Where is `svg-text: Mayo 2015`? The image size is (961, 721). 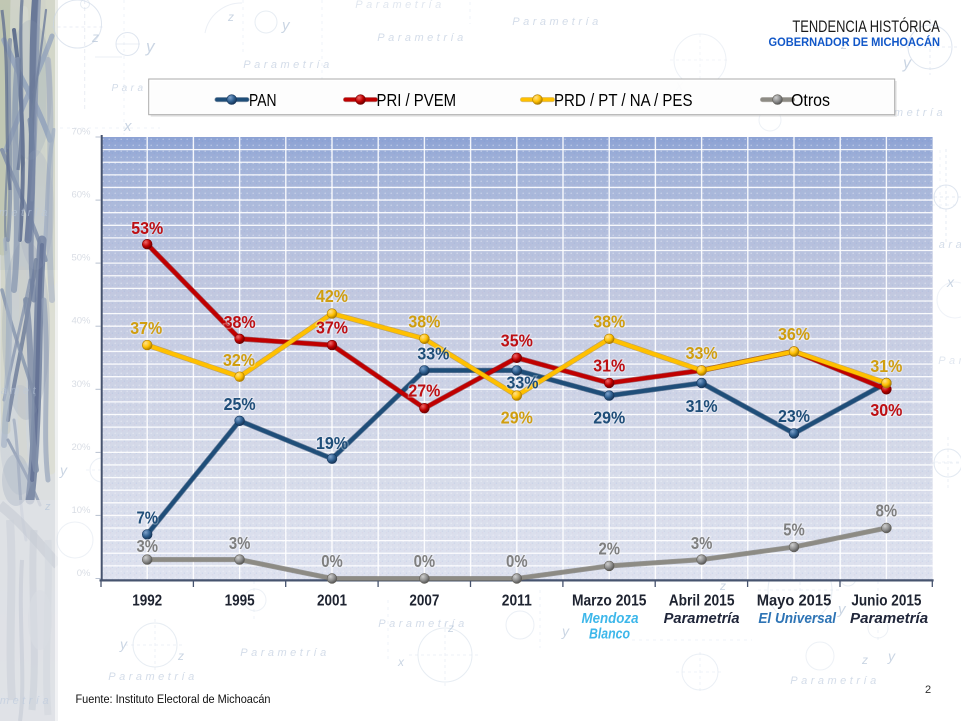
svg-text: Mayo 2015 is located at coordinates (794, 601).